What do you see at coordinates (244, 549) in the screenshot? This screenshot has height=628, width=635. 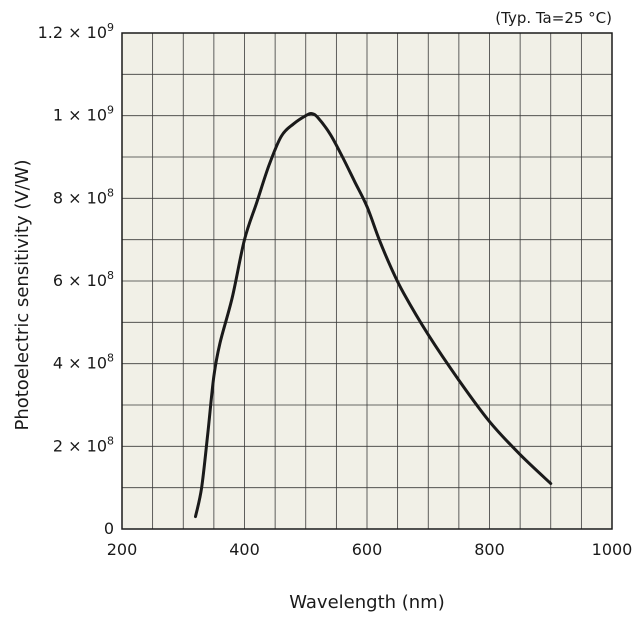 I see `x-tick-label: 400` at bounding box center [244, 549].